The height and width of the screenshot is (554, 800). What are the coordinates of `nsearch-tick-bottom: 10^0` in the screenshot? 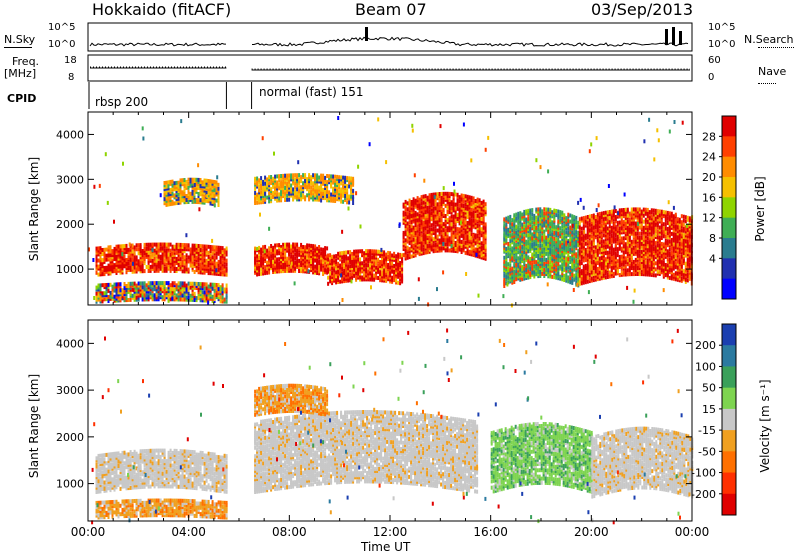 It's located at (722, 44).